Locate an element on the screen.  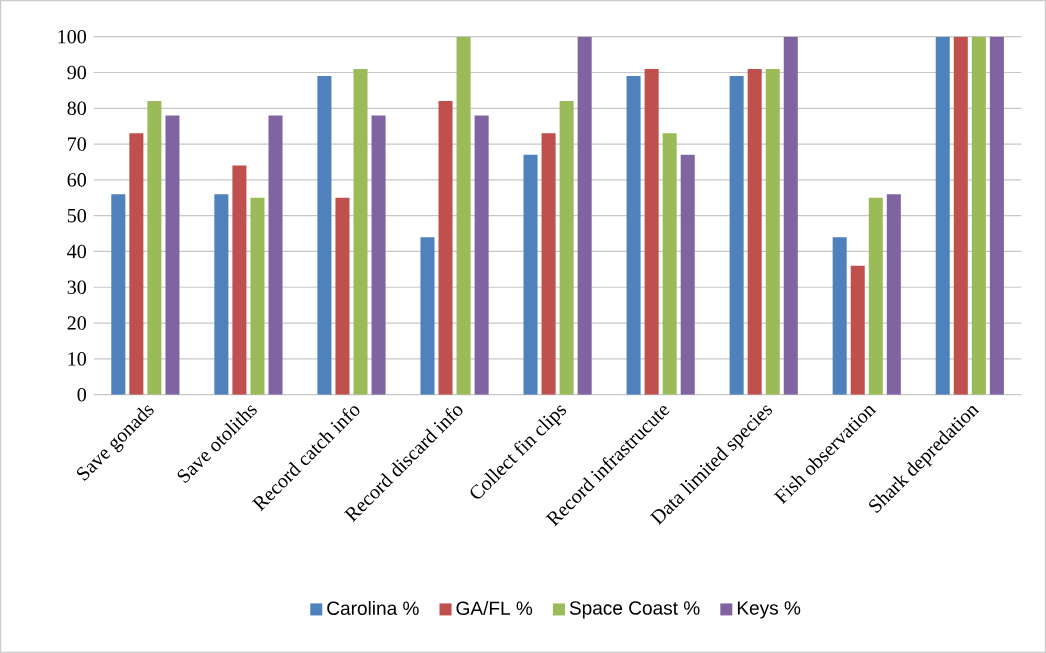
legend-label: Carolina % is located at coordinates (373, 608).